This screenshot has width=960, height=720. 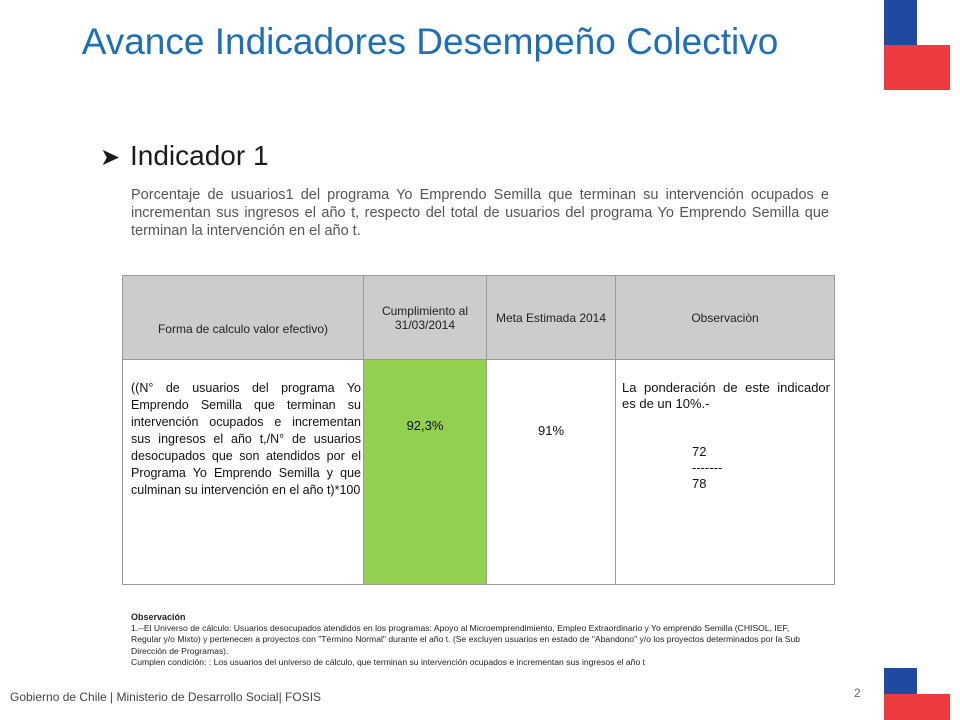 I want to click on chile-flag-top, so click(x=917, y=45).